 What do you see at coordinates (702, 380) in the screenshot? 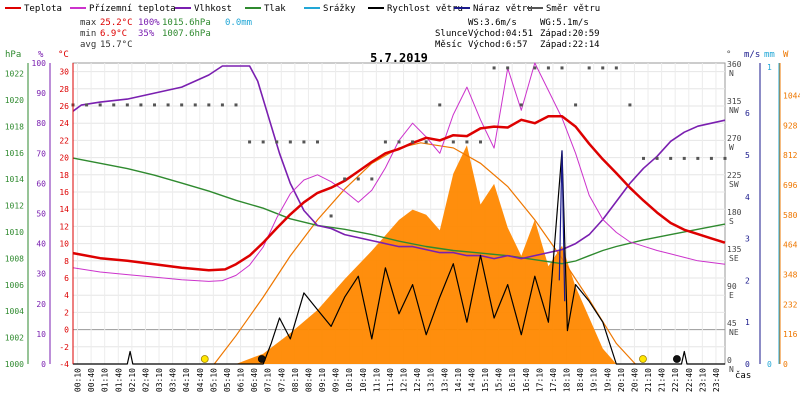
I see `x-tick-label: 23:10` at bounding box center [702, 380].